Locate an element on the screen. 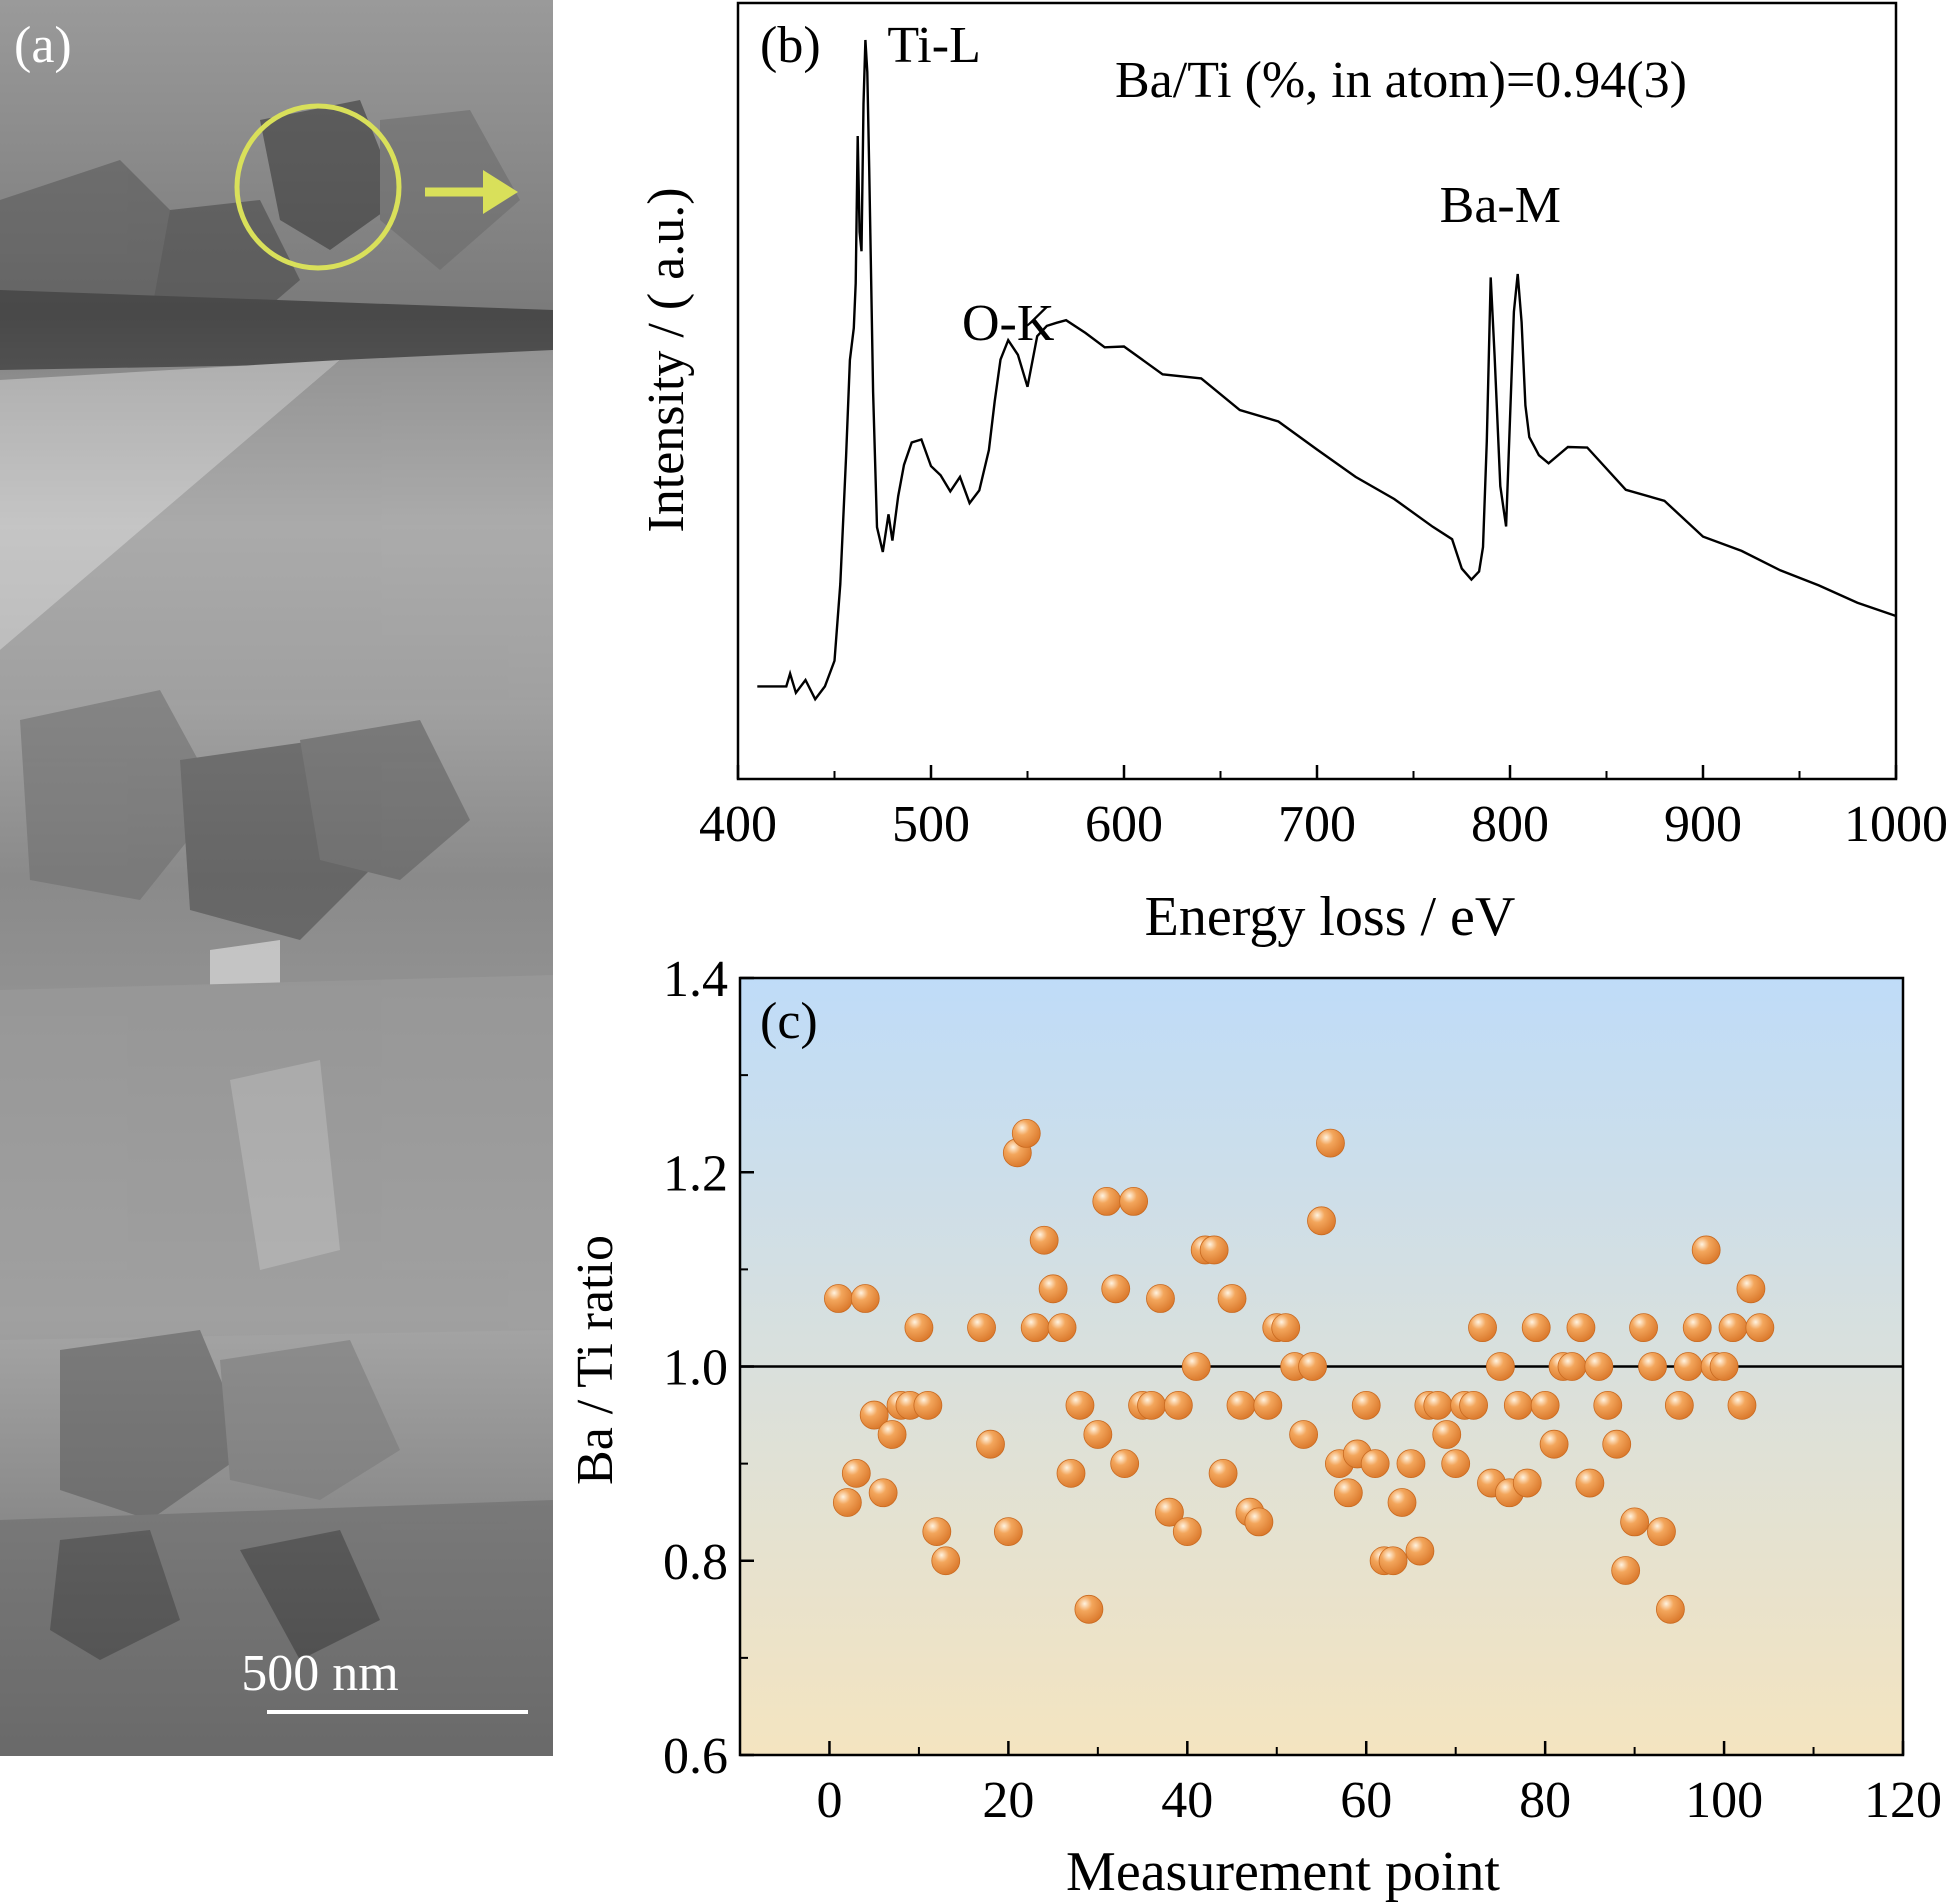 The height and width of the screenshot is (1902, 1949). scatter-points is located at coordinates (1299, 1371).